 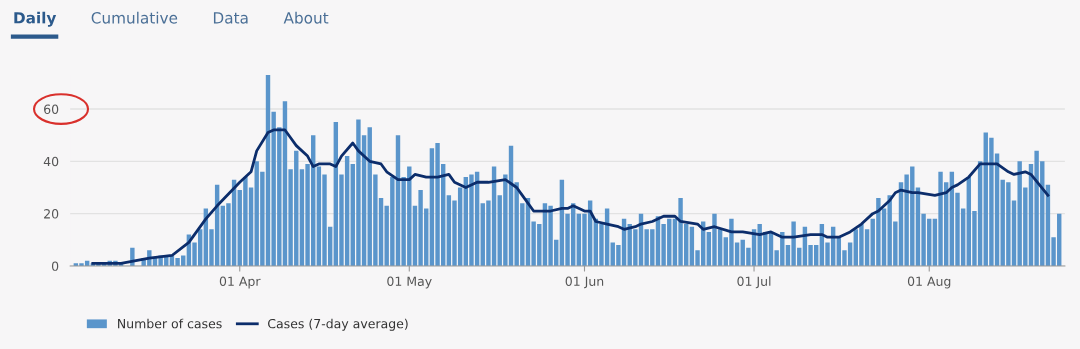 What do you see at coordinates (929, 282) in the screenshot?
I see `x-tick-label: 01 Aug` at bounding box center [929, 282].